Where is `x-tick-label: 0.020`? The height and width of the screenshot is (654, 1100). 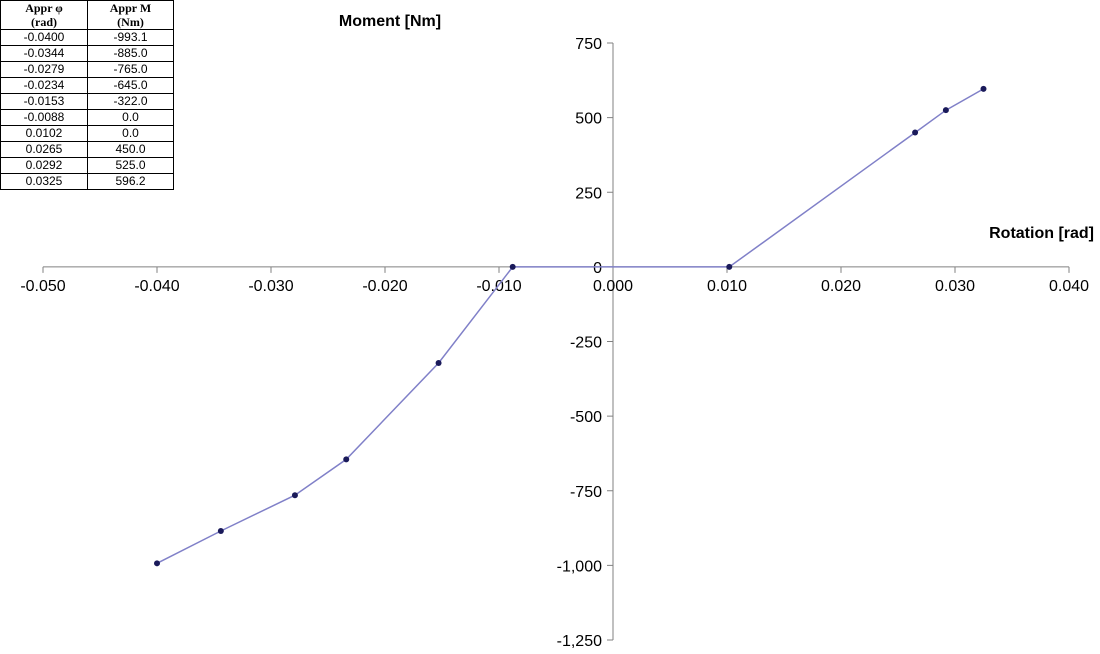 x-tick-label: 0.020 is located at coordinates (841, 286).